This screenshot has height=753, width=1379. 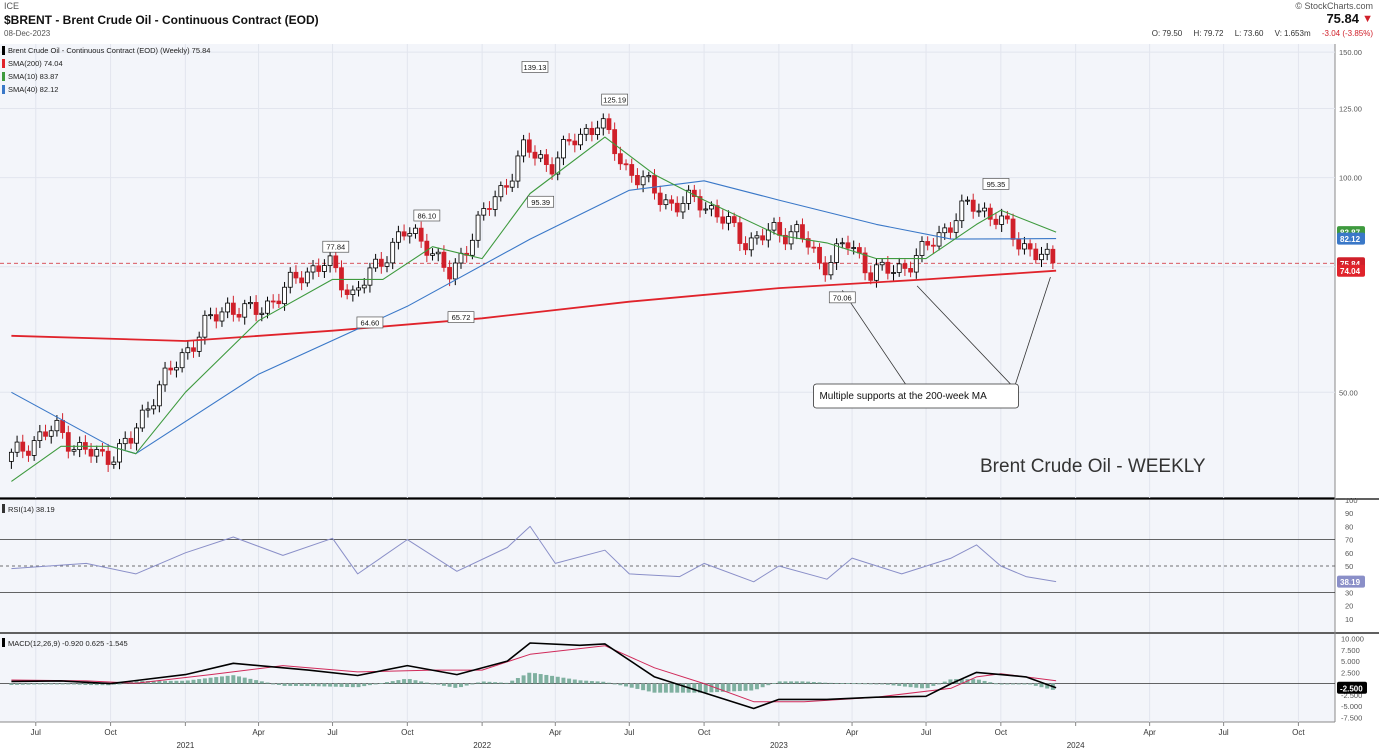 I want to click on value-tag-label: 74.04, so click(x=1350, y=271).